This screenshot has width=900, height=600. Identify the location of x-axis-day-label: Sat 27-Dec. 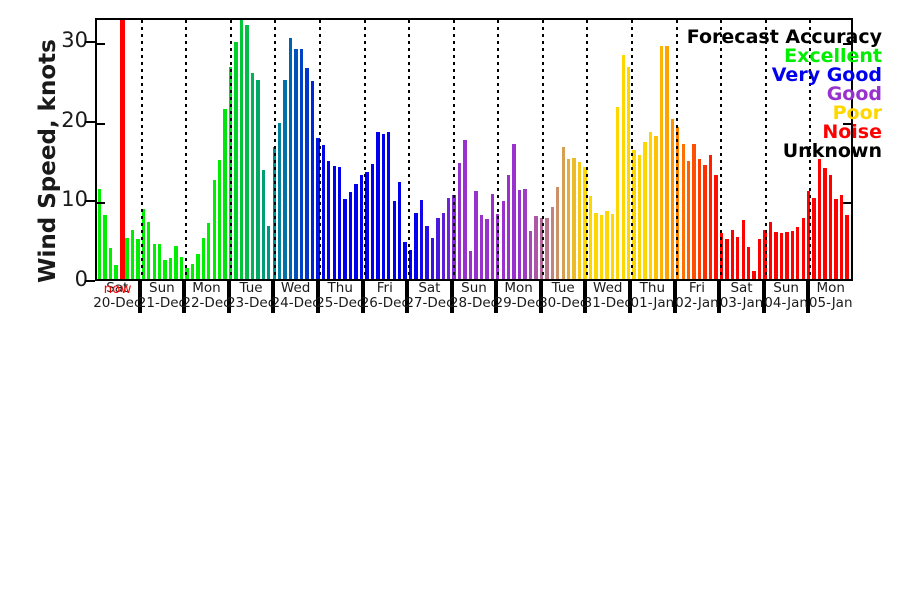
(429, 296).